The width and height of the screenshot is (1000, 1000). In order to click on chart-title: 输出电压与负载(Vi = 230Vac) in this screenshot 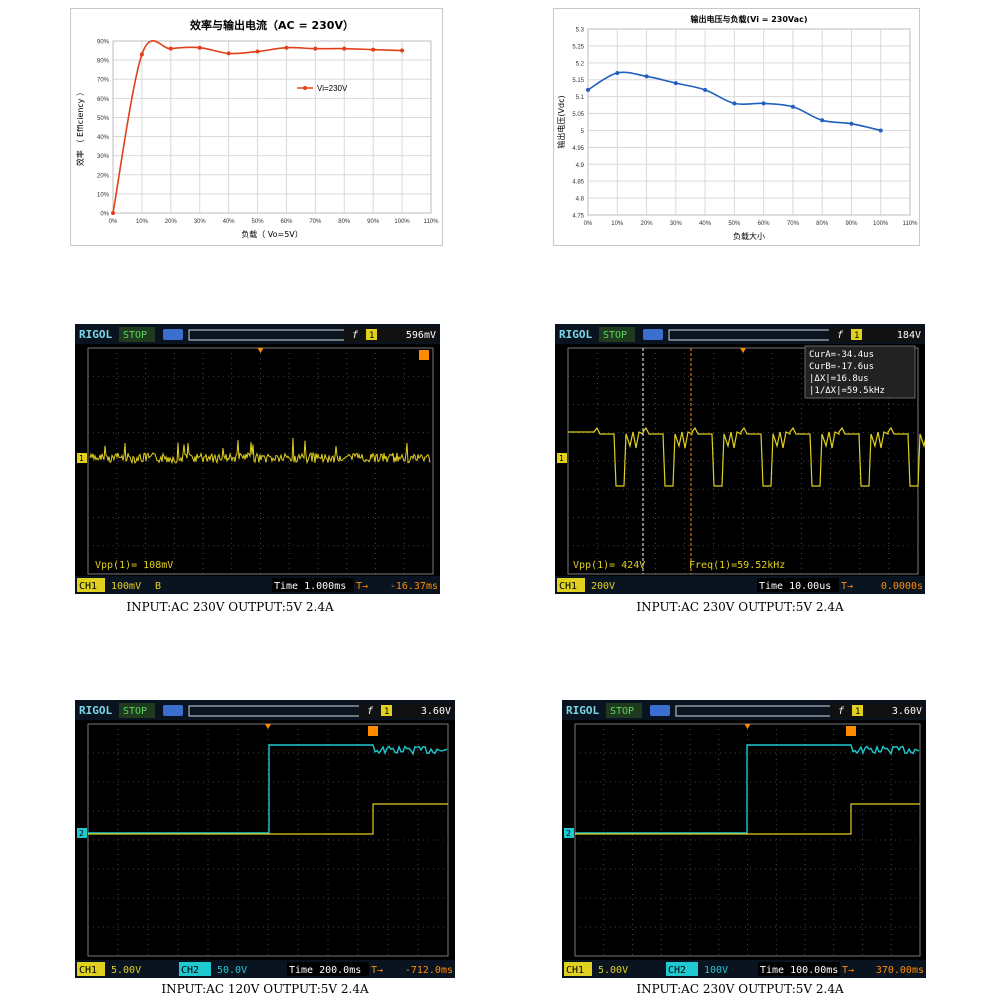, I will do `click(749, 19)`.